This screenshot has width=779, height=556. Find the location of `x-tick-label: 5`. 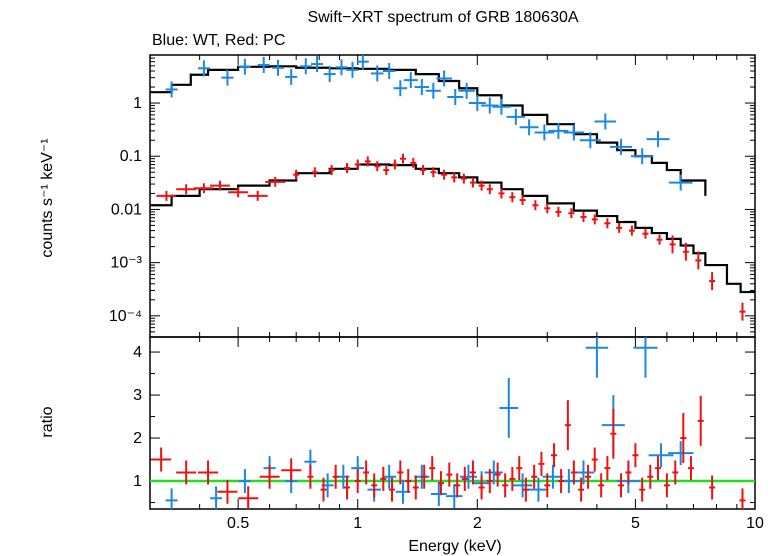

x-tick-label: 5 is located at coordinates (635, 523).